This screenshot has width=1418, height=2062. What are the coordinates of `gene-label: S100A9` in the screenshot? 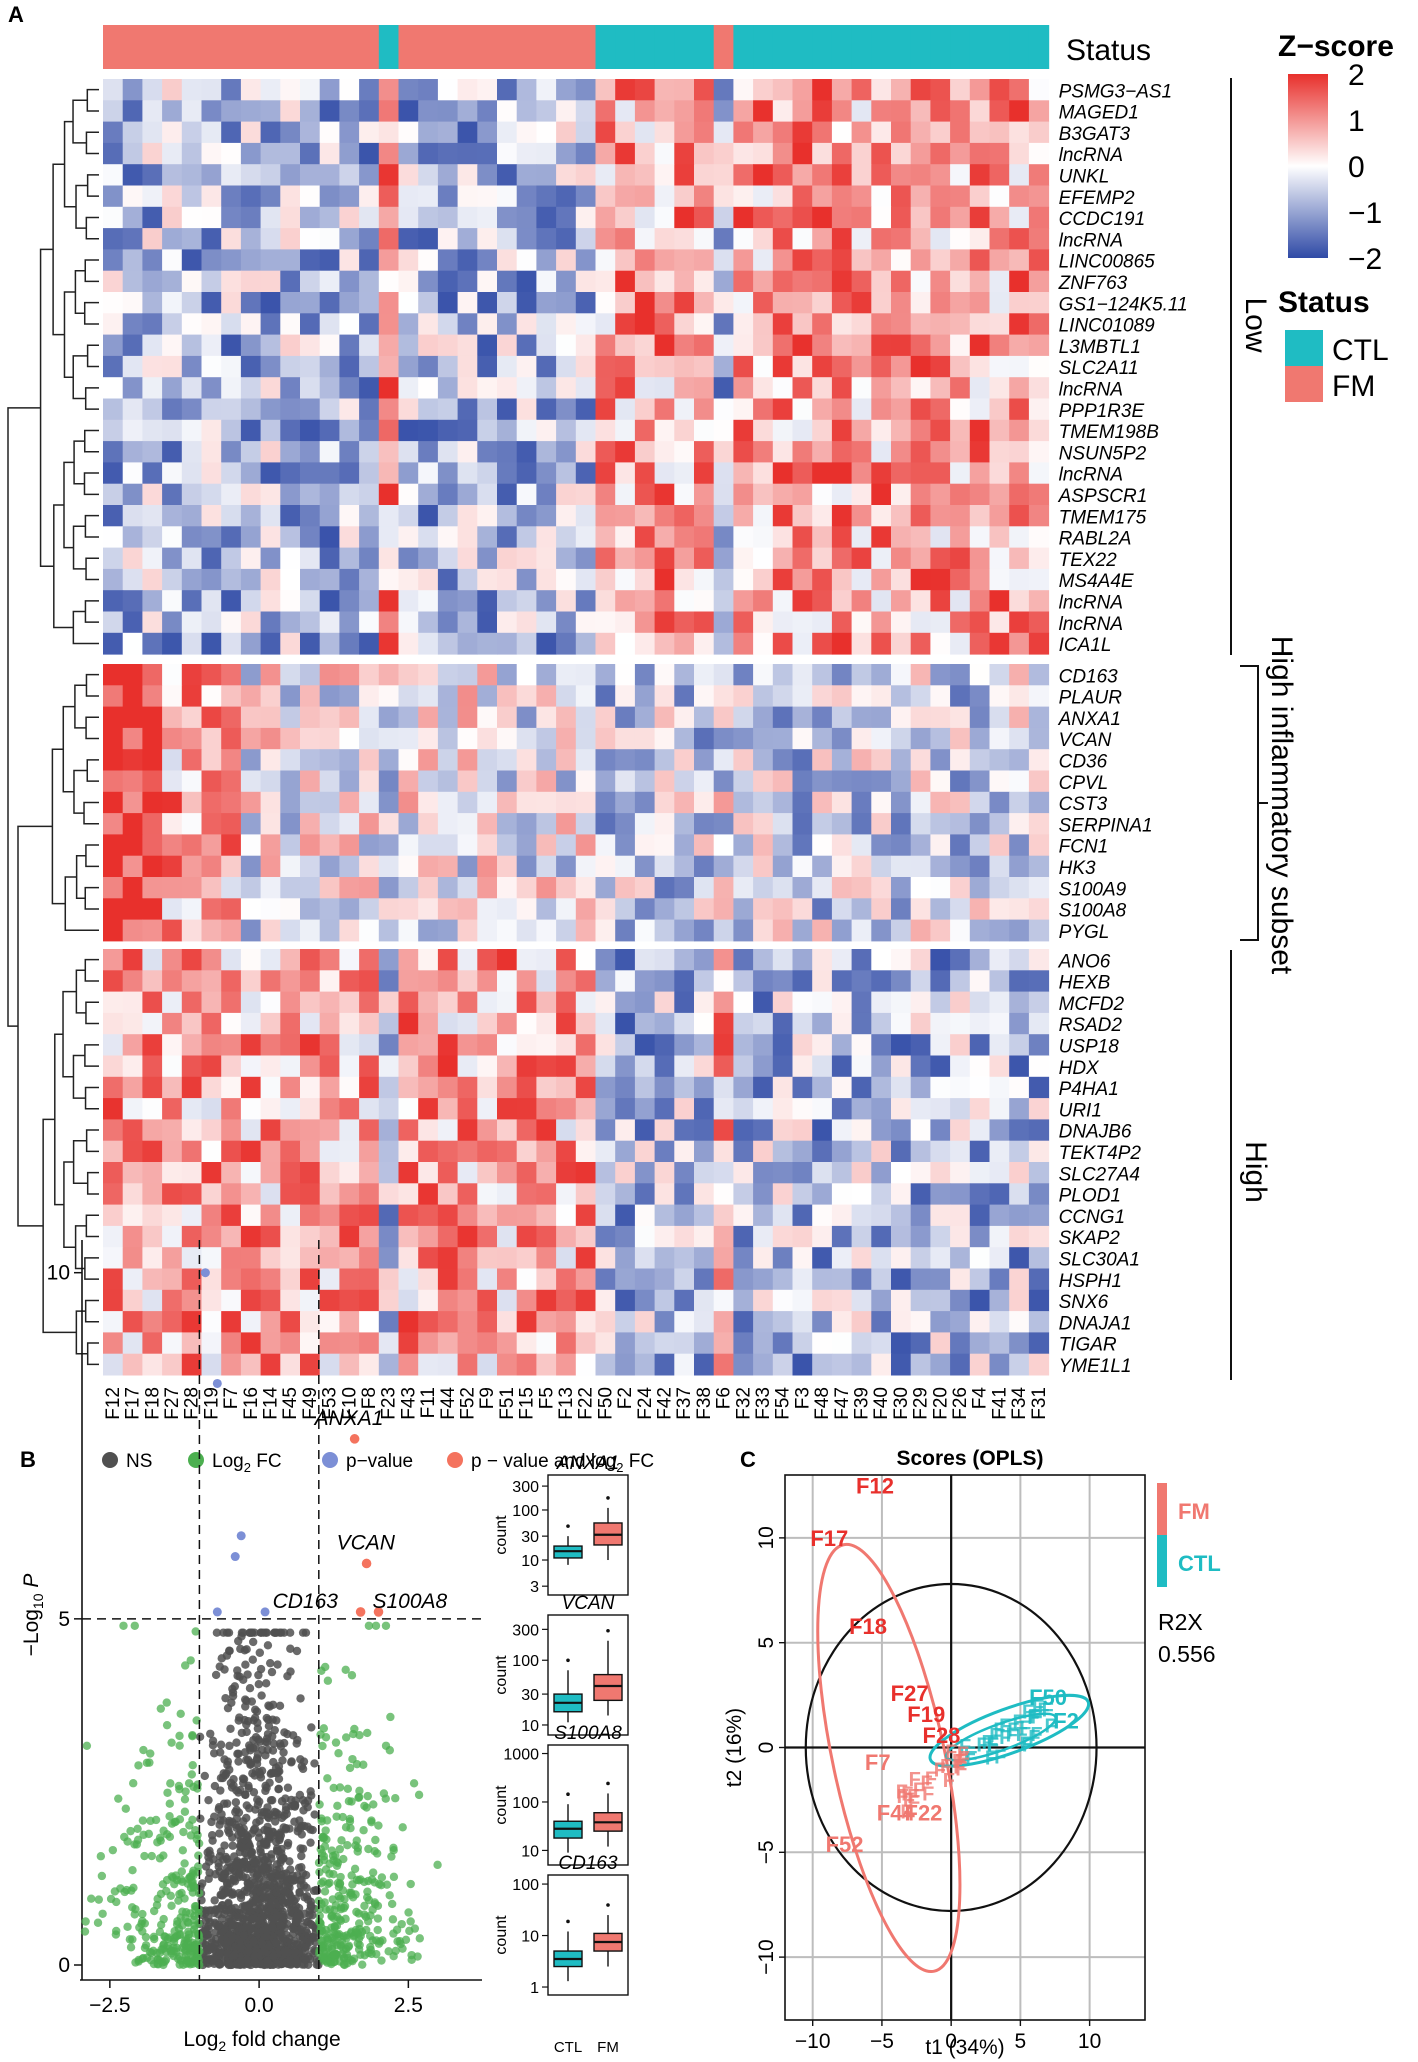 It's located at (1093, 889).